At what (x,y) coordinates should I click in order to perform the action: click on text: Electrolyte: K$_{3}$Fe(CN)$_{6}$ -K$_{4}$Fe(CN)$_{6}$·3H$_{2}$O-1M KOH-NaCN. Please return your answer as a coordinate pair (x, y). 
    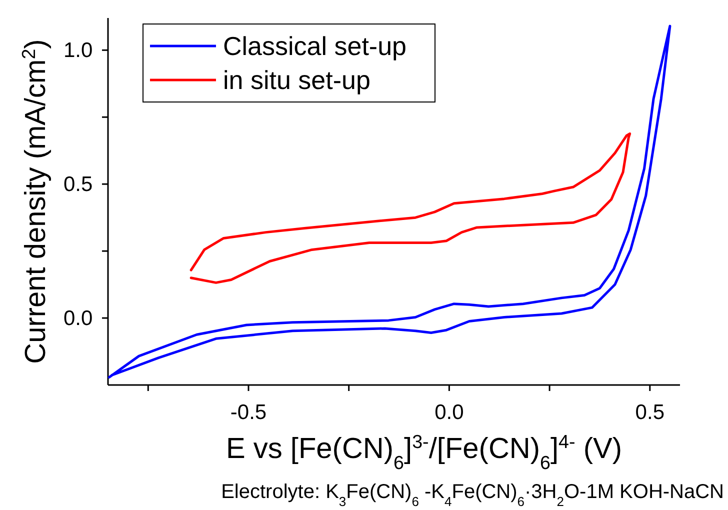
    Looking at the image, I should click on (472, 494).